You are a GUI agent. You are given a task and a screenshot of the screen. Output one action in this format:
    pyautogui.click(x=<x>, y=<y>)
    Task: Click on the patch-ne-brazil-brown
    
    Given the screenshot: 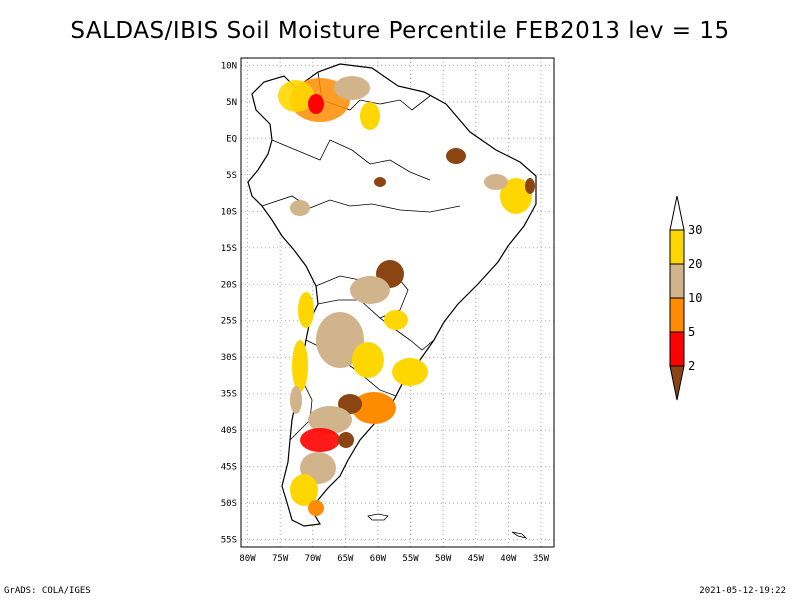 What is the action you would take?
    pyautogui.click(x=530, y=186)
    